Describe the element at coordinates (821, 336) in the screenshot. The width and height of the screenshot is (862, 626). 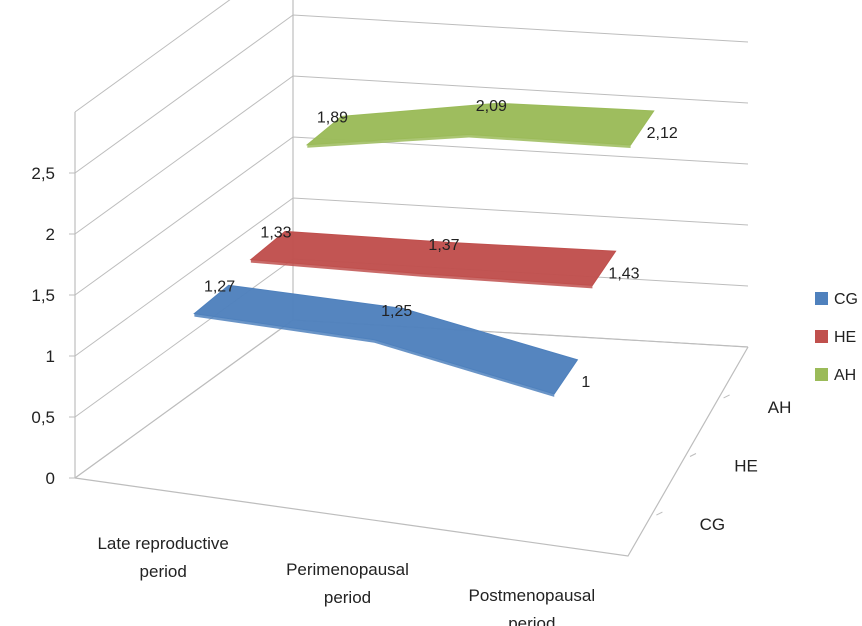
I see `legend-swatch-he` at that location.